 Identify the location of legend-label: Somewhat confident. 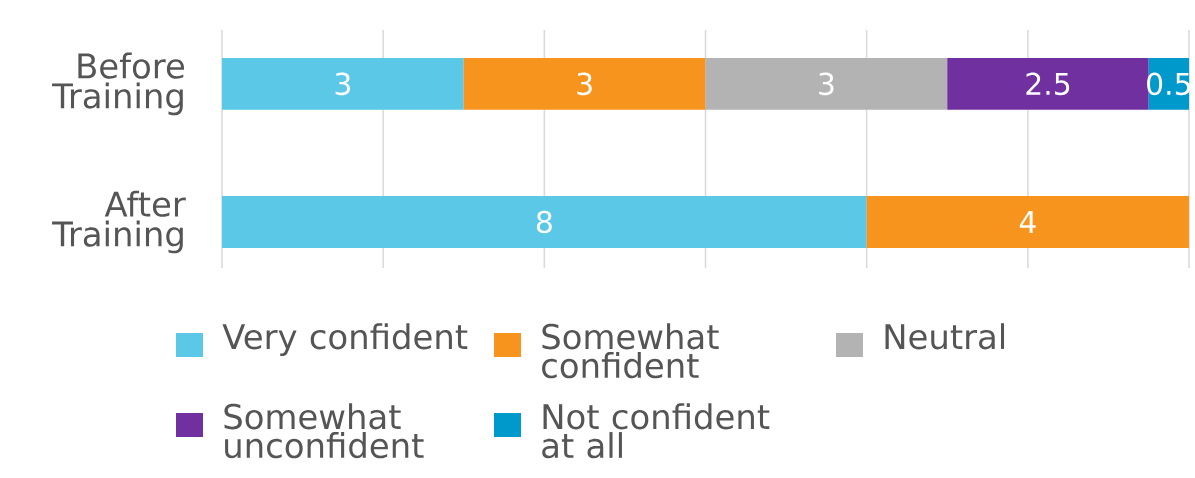
(630, 351).